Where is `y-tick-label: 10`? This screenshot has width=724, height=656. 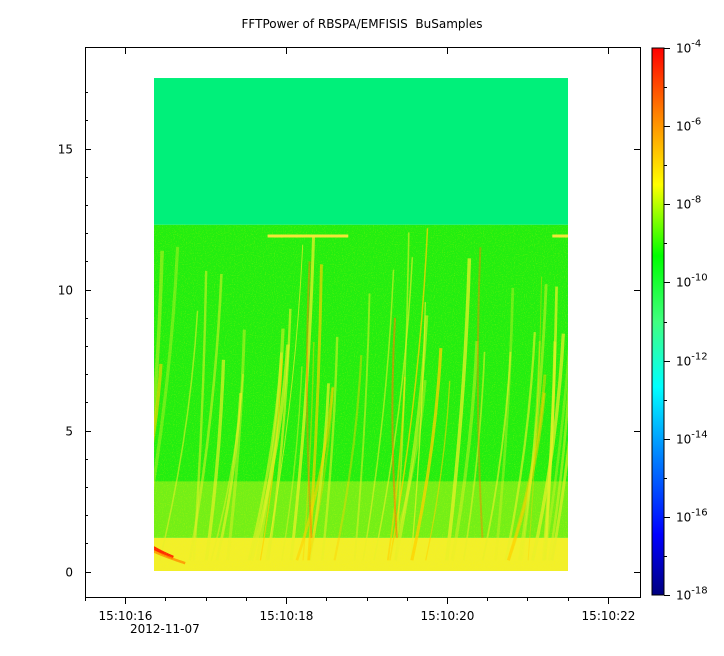
y-tick-label: 10 is located at coordinates (65, 291).